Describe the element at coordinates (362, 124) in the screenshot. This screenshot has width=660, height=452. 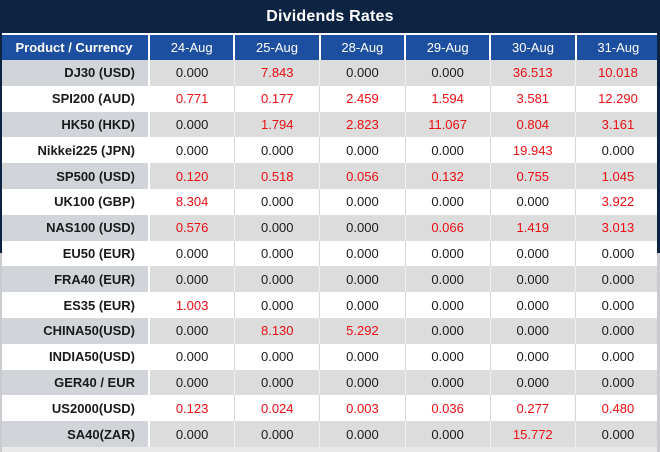
I see `value-cell: 2.823` at that location.